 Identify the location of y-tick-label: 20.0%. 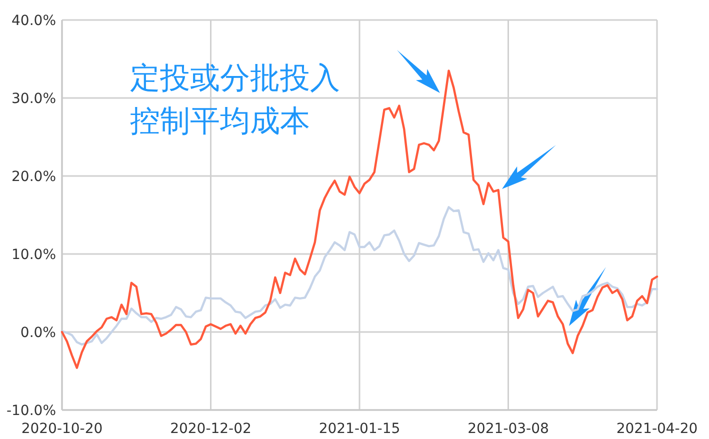
(34, 176).